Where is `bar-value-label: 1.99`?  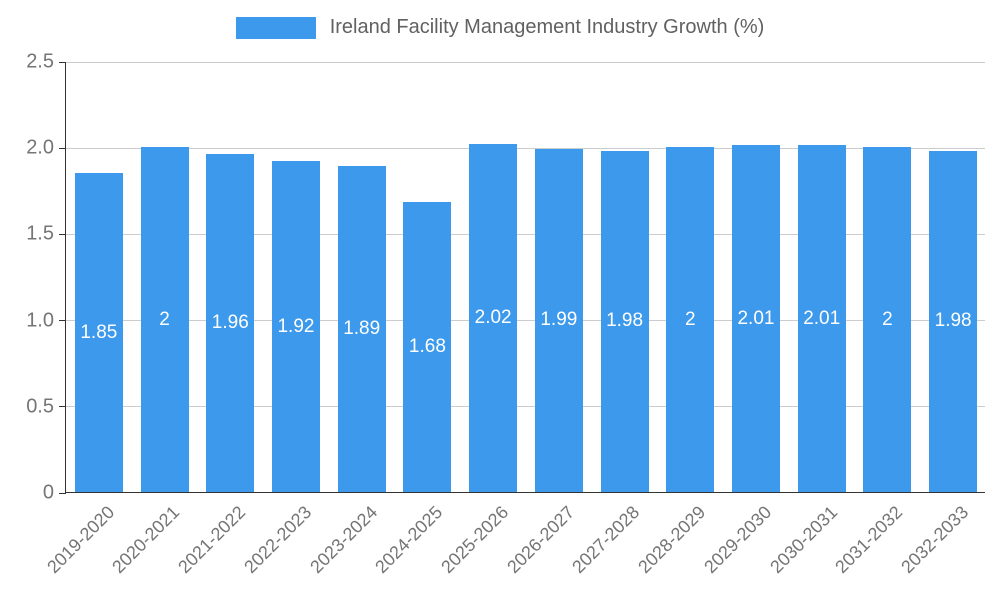 bar-value-label: 1.99 is located at coordinates (559, 320).